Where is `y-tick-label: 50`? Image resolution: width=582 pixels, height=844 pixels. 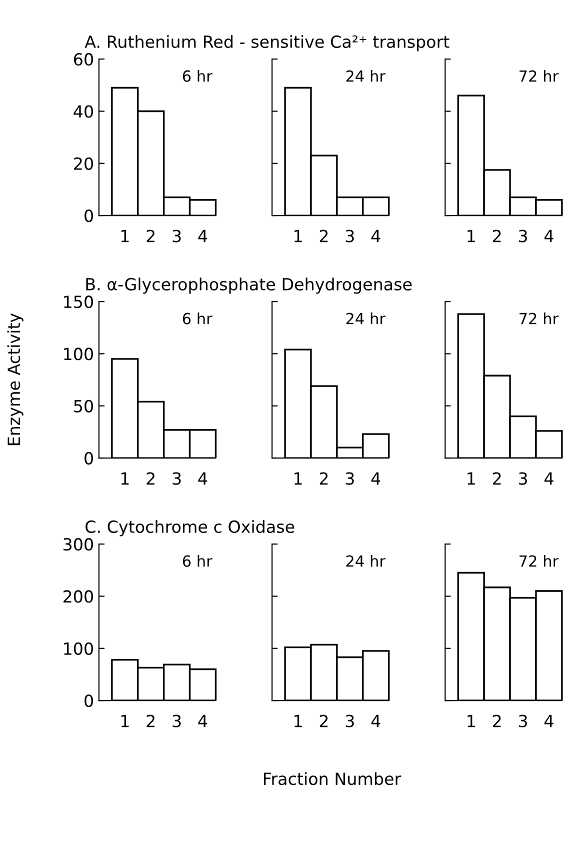 y-tick-label: 50 is located at coordinates (83, 406).